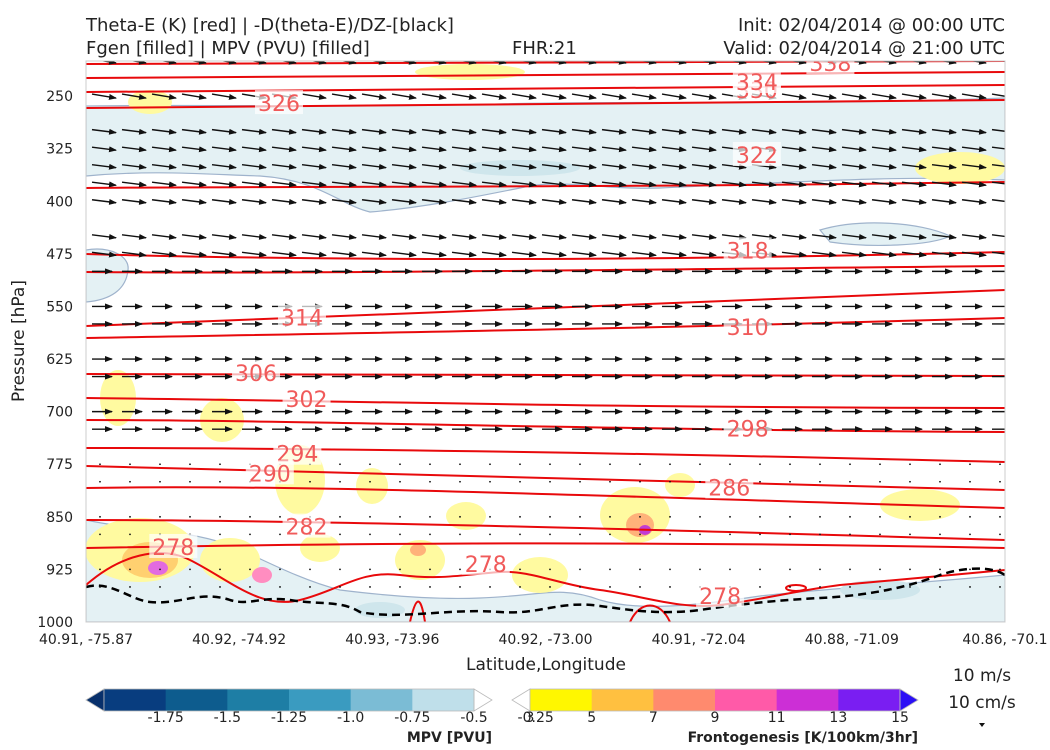 This screenshot has height=750, width=1050. I want to click on wind-key-arrow-icon, so click(982, 725).